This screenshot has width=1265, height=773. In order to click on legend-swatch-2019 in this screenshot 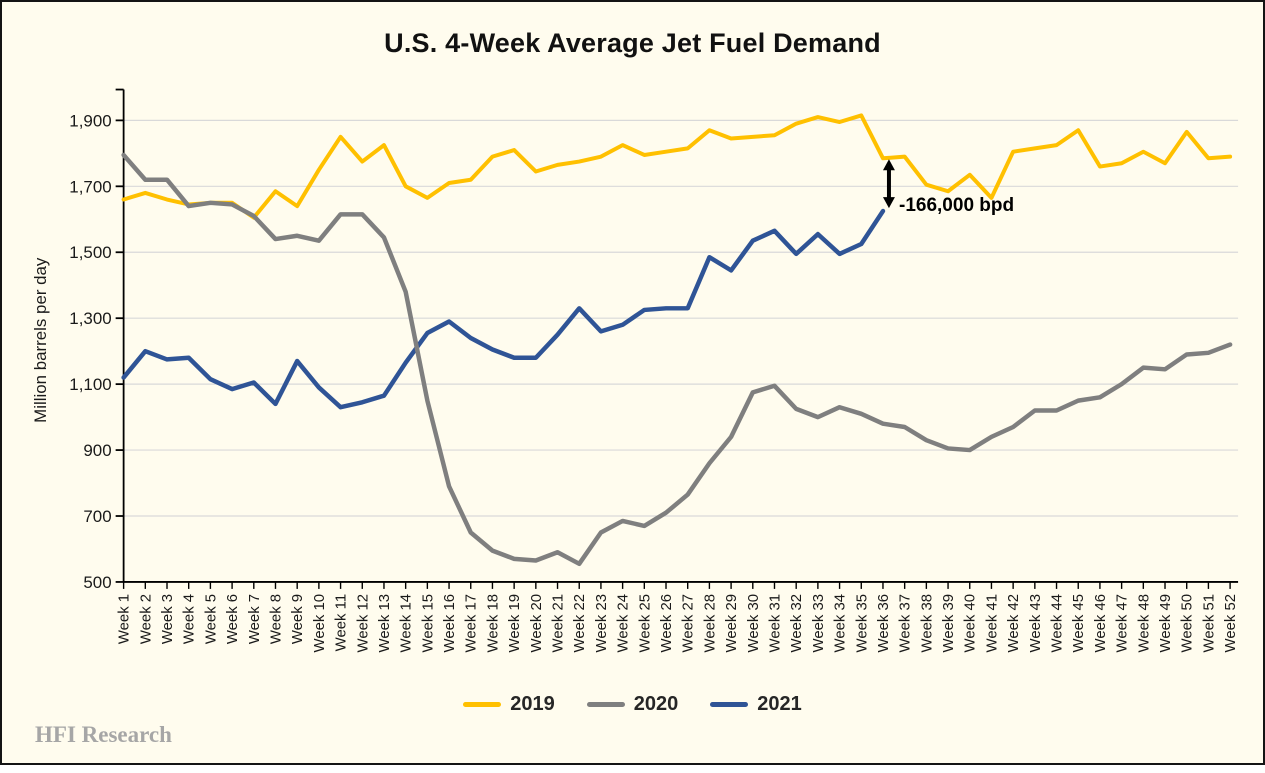, I will do `click(482, 704)`.